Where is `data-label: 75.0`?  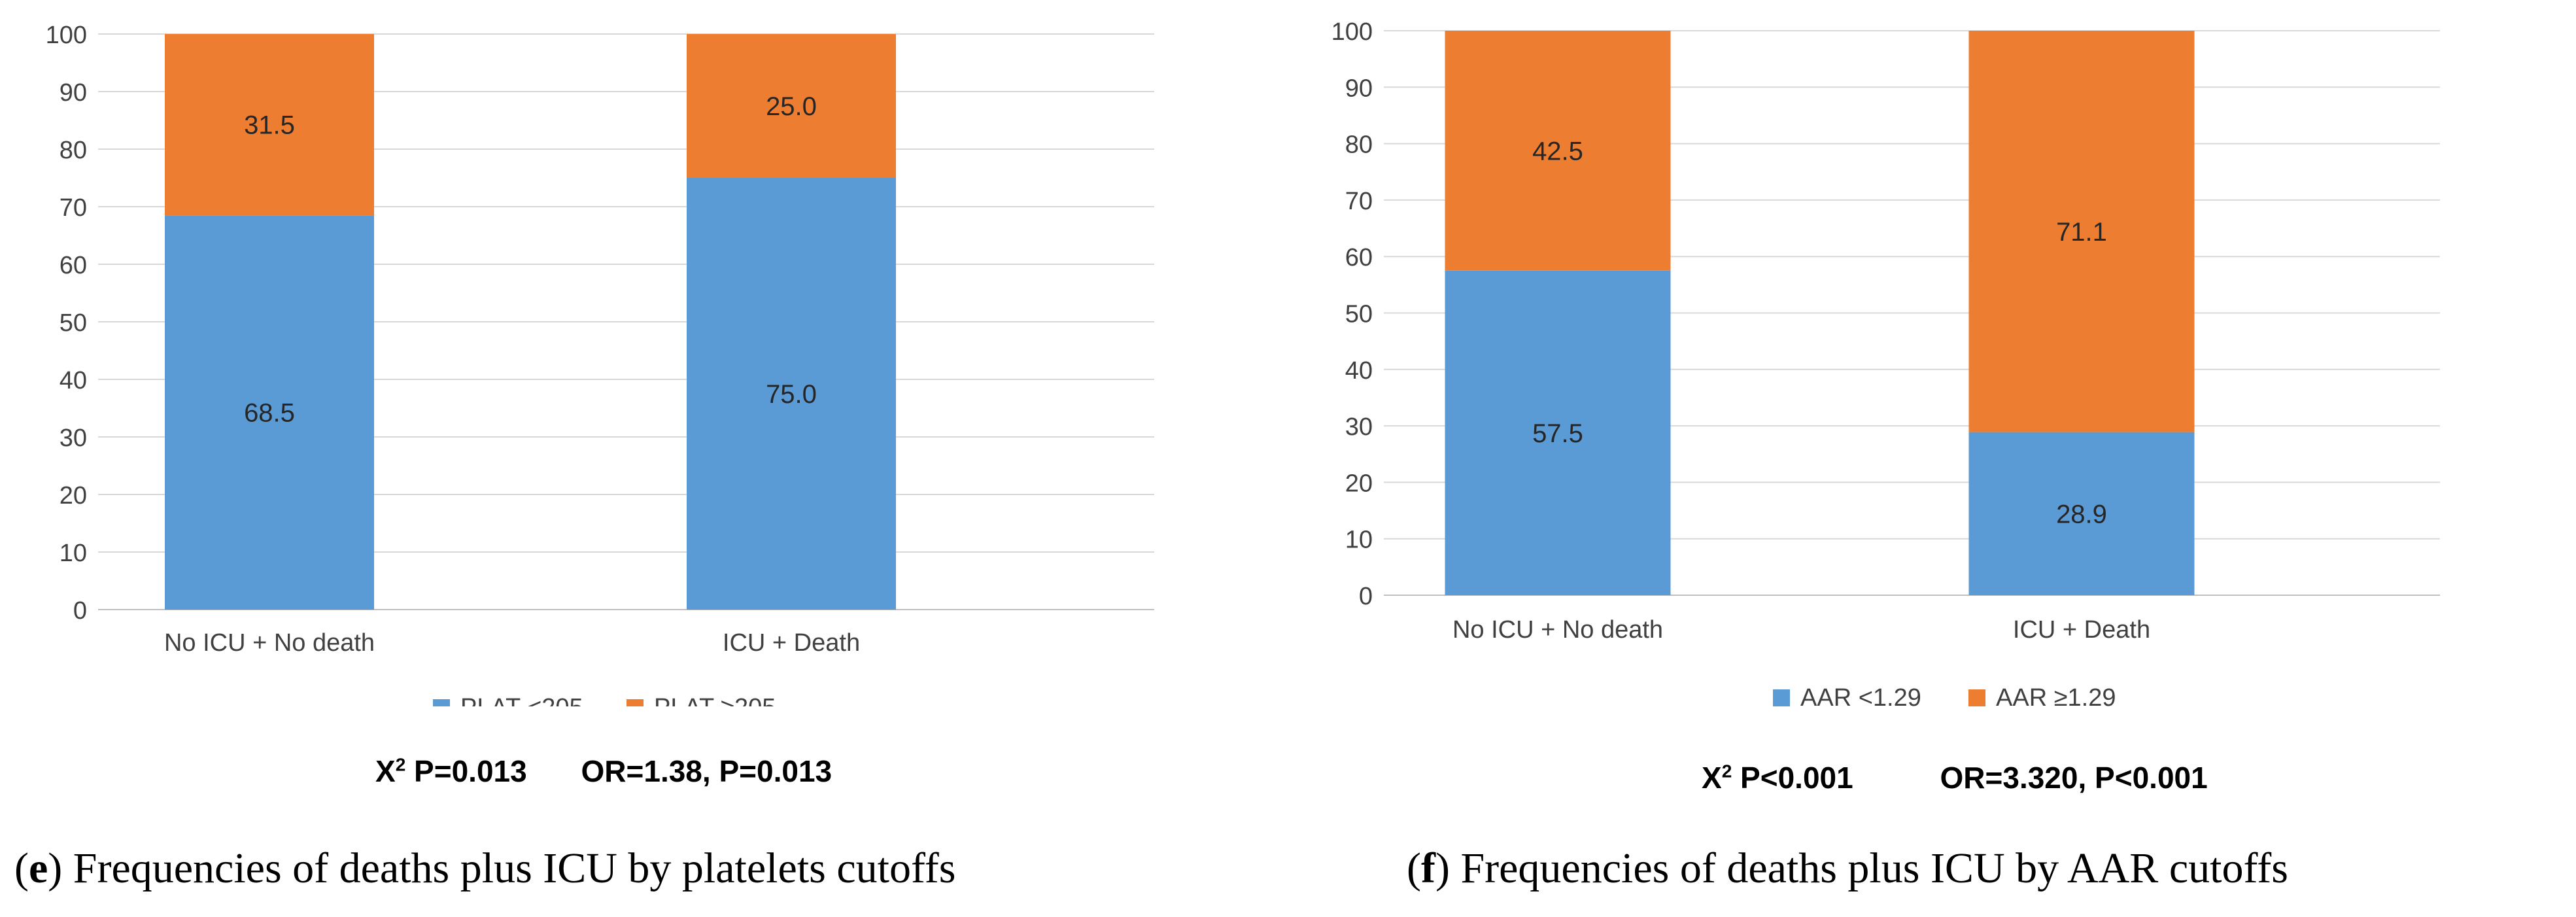
data-label: 75.0 is located at coordinates (792, 395).